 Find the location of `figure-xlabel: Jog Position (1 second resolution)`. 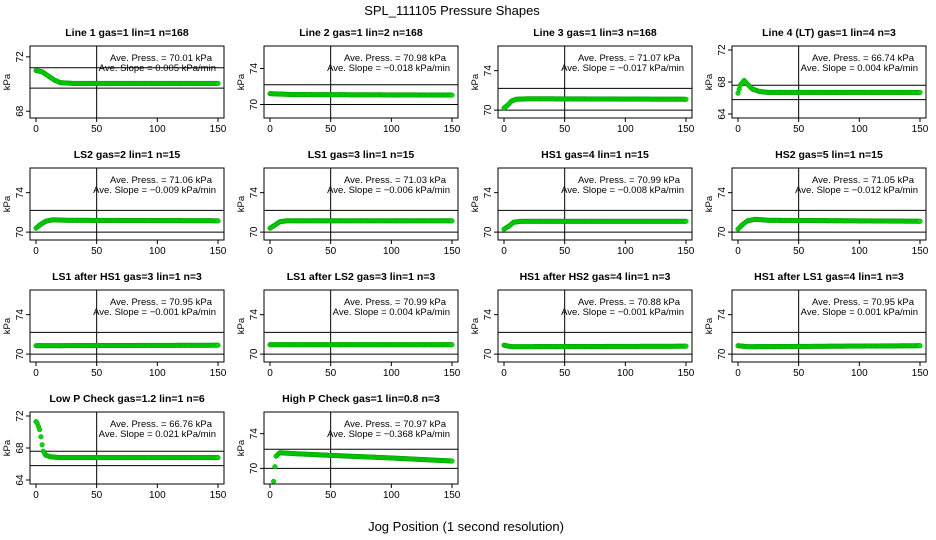

figure-xlabel: Jog Position (1 second resolution) is located at coordinates (466, 526).